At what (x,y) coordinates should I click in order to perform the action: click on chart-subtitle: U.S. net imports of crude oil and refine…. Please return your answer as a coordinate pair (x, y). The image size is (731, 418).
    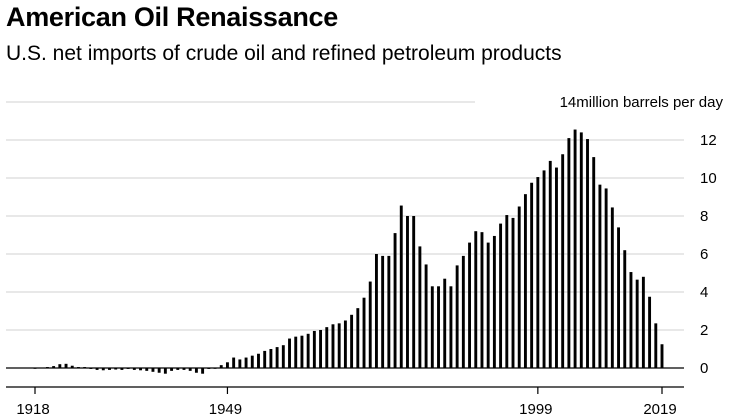
    Looking at the image, I should click on (284, 53).